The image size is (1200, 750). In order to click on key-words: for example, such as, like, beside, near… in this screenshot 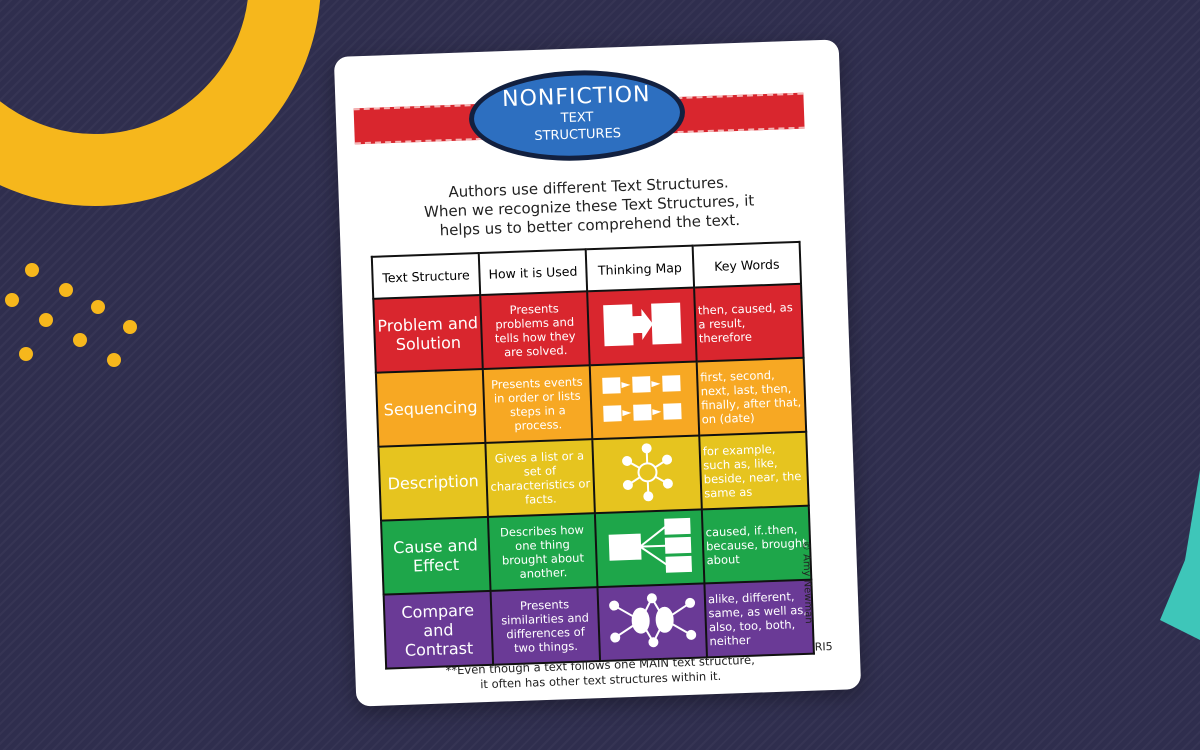, I will do `click(754, 470)`.